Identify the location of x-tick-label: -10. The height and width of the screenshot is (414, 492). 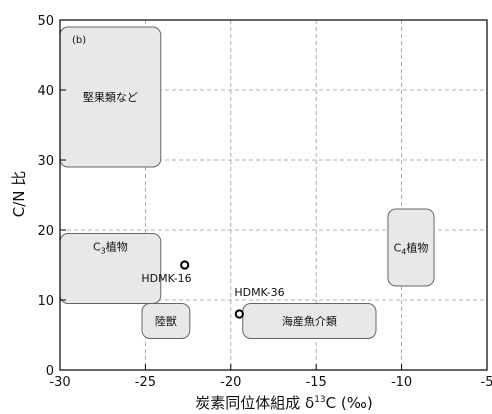
(401, 382).